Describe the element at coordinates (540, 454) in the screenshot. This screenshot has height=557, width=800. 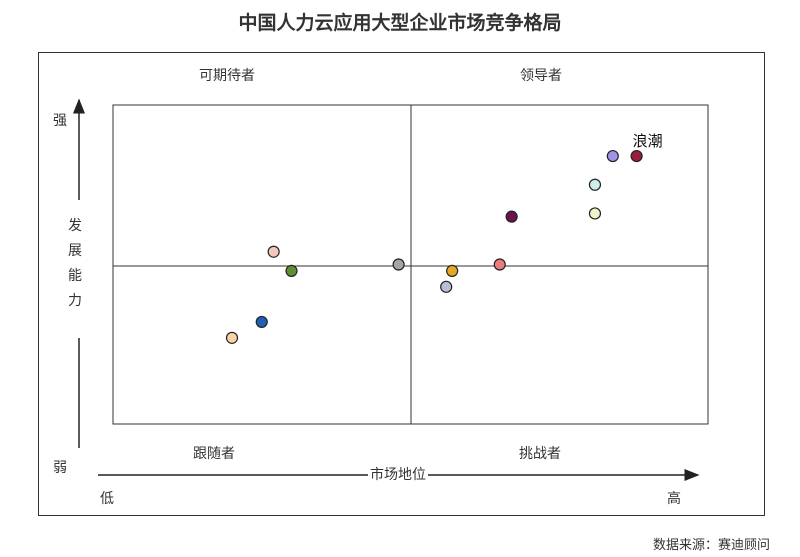
I see `quadrant-label-bottom-right: 挑战者` at that location.